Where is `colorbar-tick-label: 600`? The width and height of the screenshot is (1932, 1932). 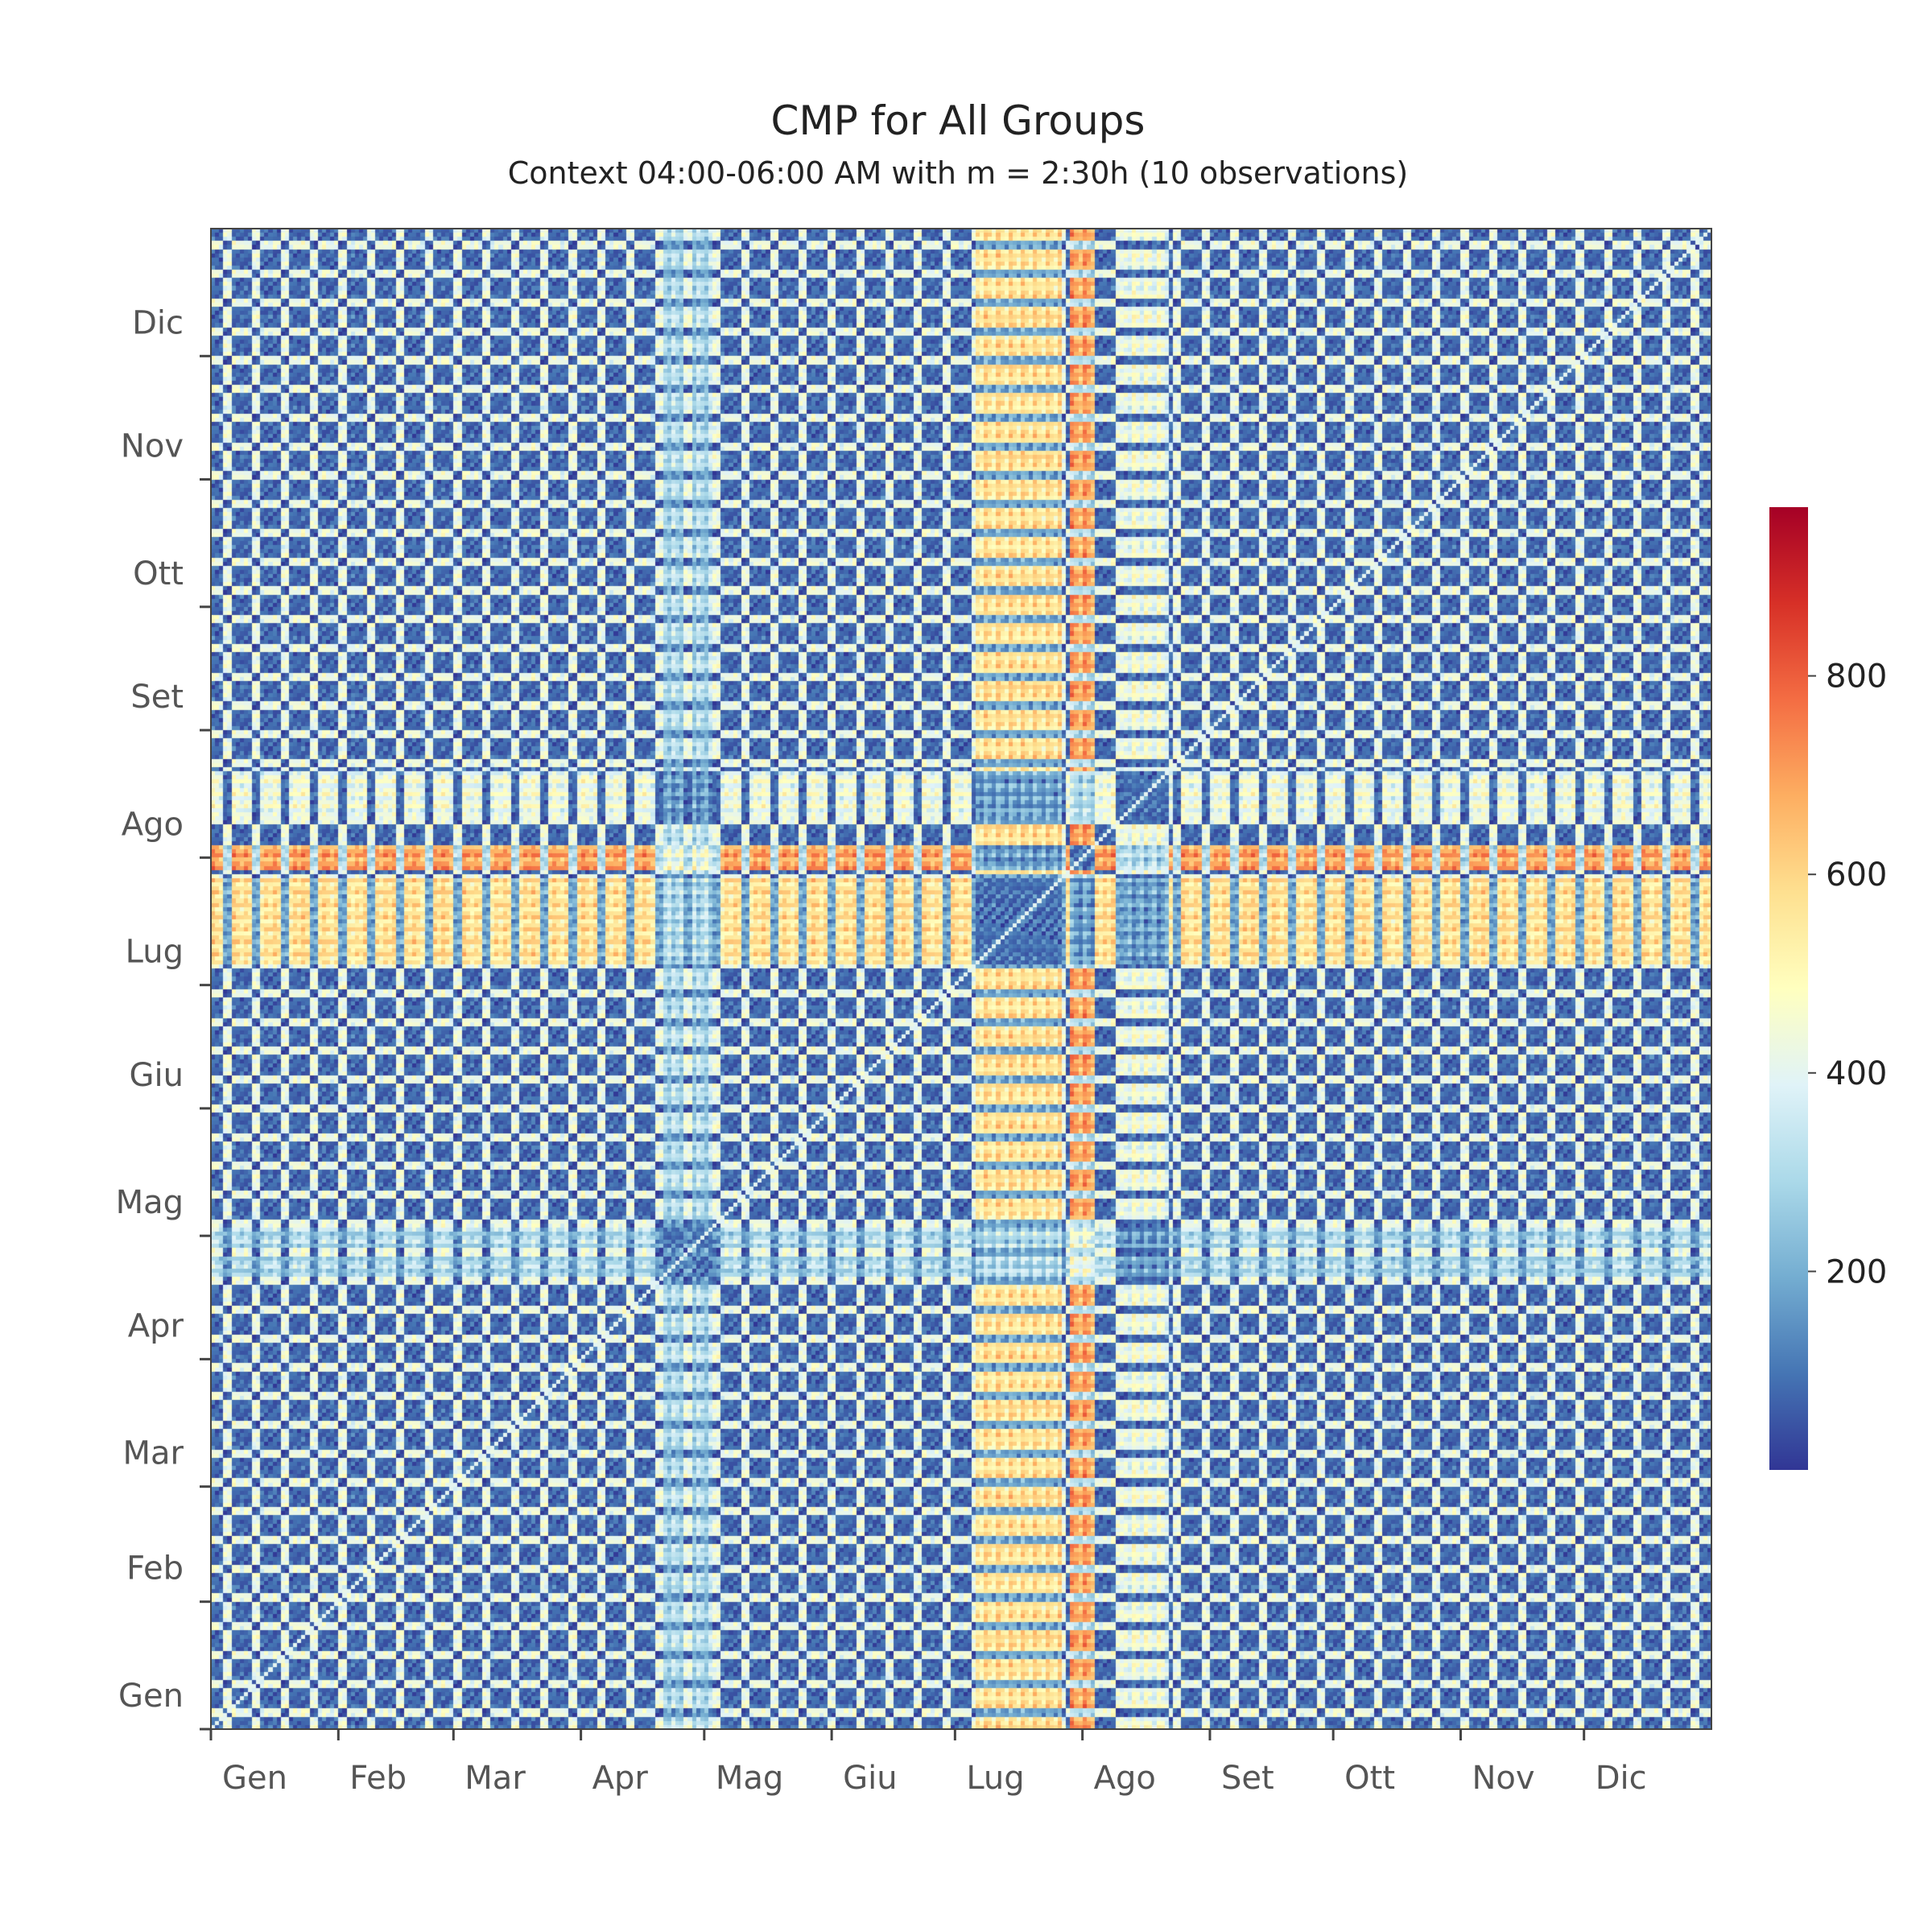
colorbar-tick-label: 600 is located at coordinates (1856, 875).